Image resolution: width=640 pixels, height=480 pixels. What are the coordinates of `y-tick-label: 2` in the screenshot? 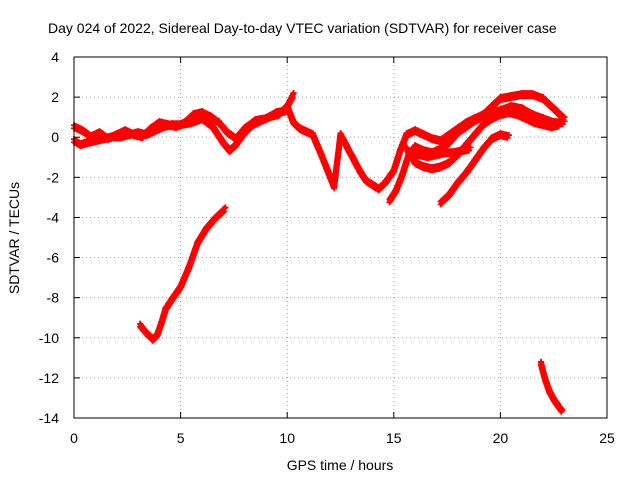 It's located at (55, 97).